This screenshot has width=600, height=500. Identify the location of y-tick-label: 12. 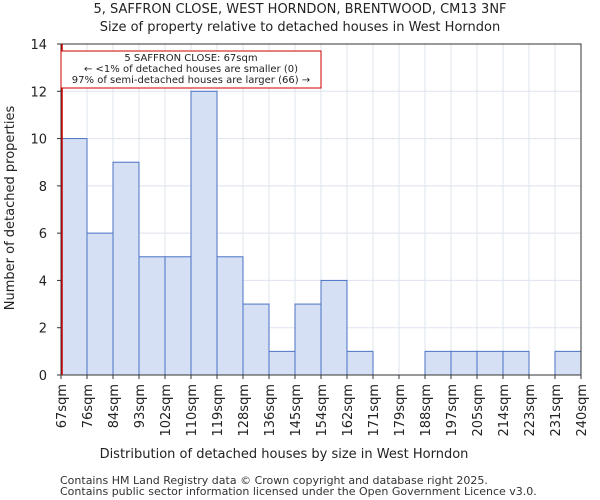
(38, 92).